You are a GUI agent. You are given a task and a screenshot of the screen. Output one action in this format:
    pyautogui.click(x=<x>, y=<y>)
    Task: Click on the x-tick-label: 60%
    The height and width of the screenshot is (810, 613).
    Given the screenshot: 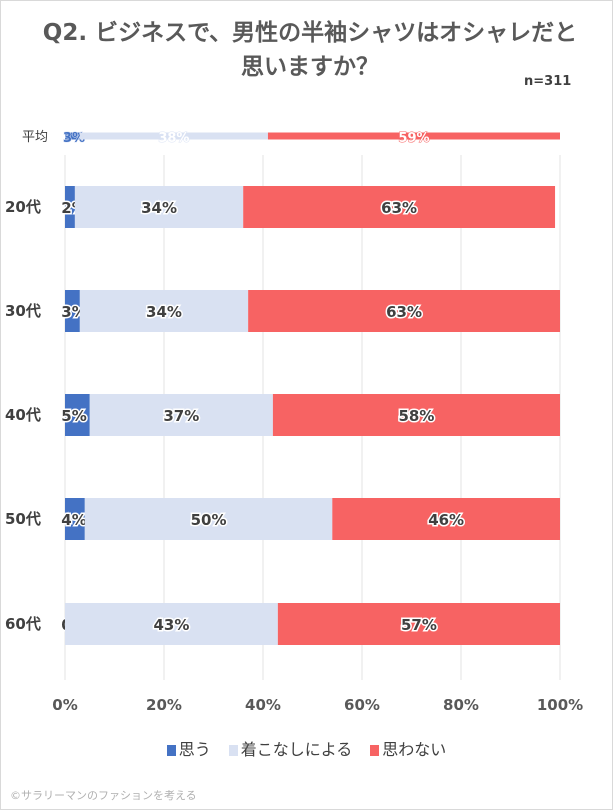 What is the action you would take?
    pyautogui.click(x=362, y=705)
    